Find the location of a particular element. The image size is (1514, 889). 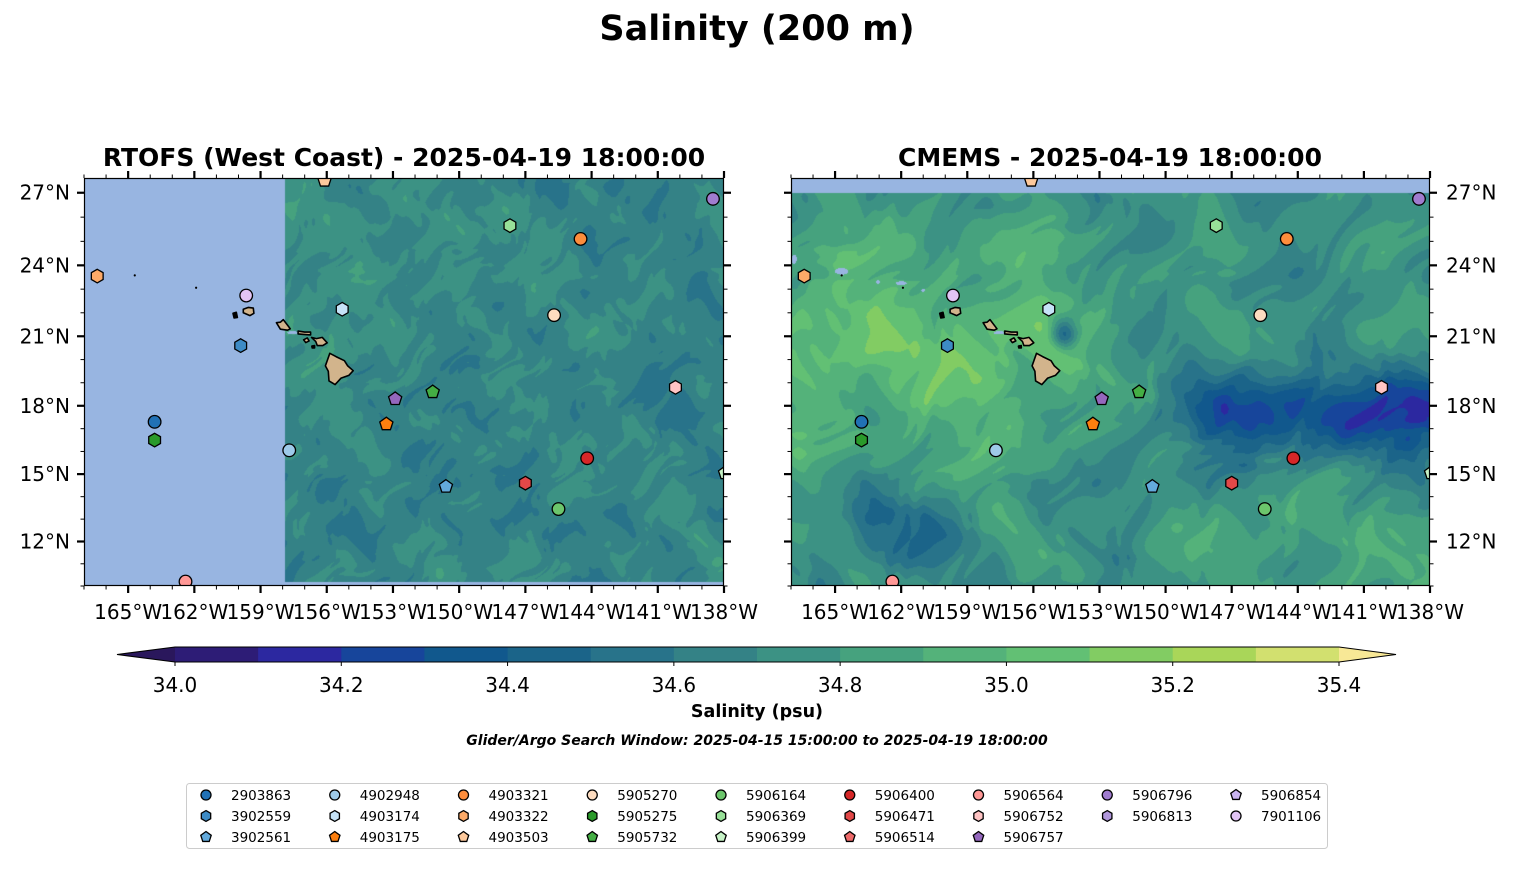

legend-item: 5906757 is located at coordinates (1018, 838).